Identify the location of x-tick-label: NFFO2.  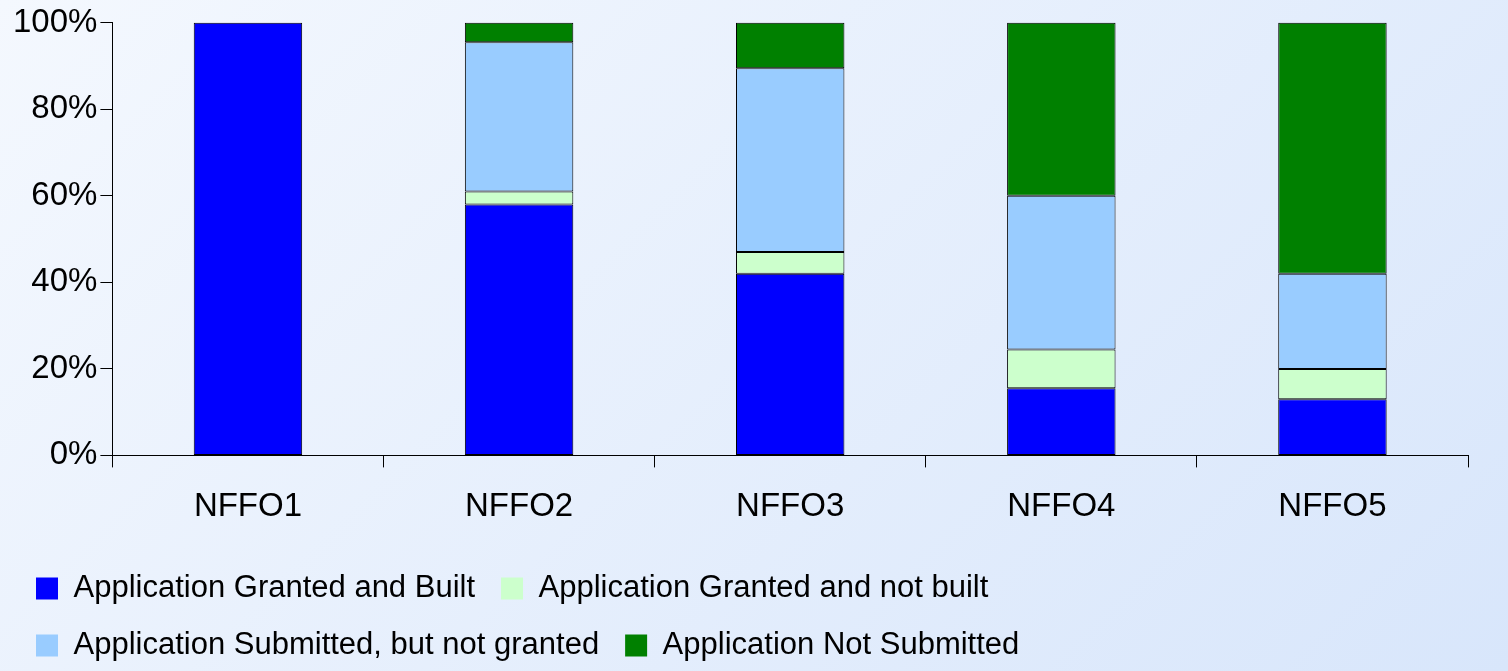
(519, 505).